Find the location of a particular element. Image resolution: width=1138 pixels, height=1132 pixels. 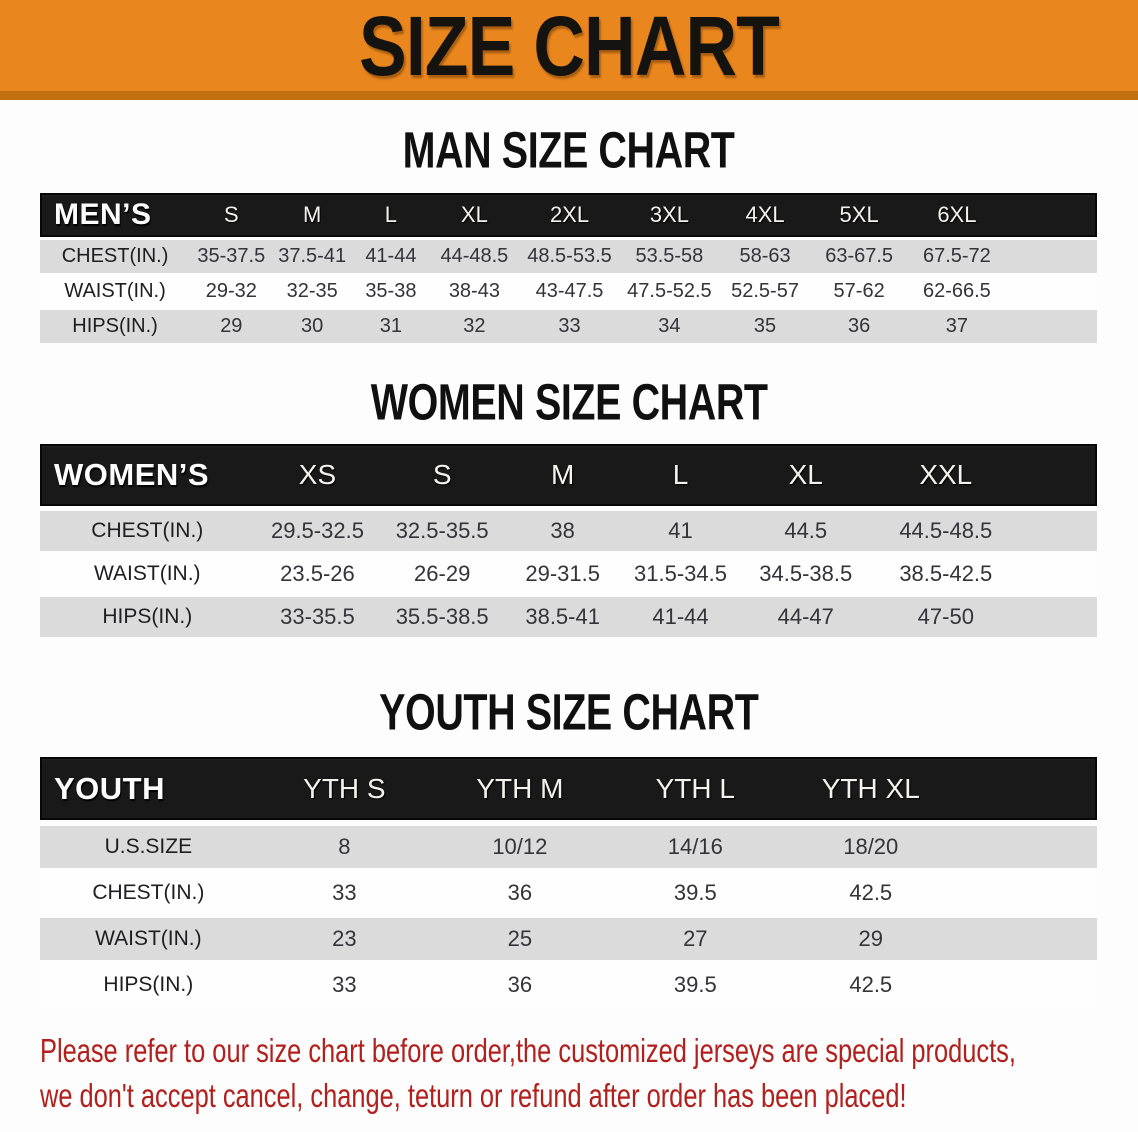

table-row: U.S.SIZE 8 10/12 14/16 18/20 is located at coordinates (568, 847).